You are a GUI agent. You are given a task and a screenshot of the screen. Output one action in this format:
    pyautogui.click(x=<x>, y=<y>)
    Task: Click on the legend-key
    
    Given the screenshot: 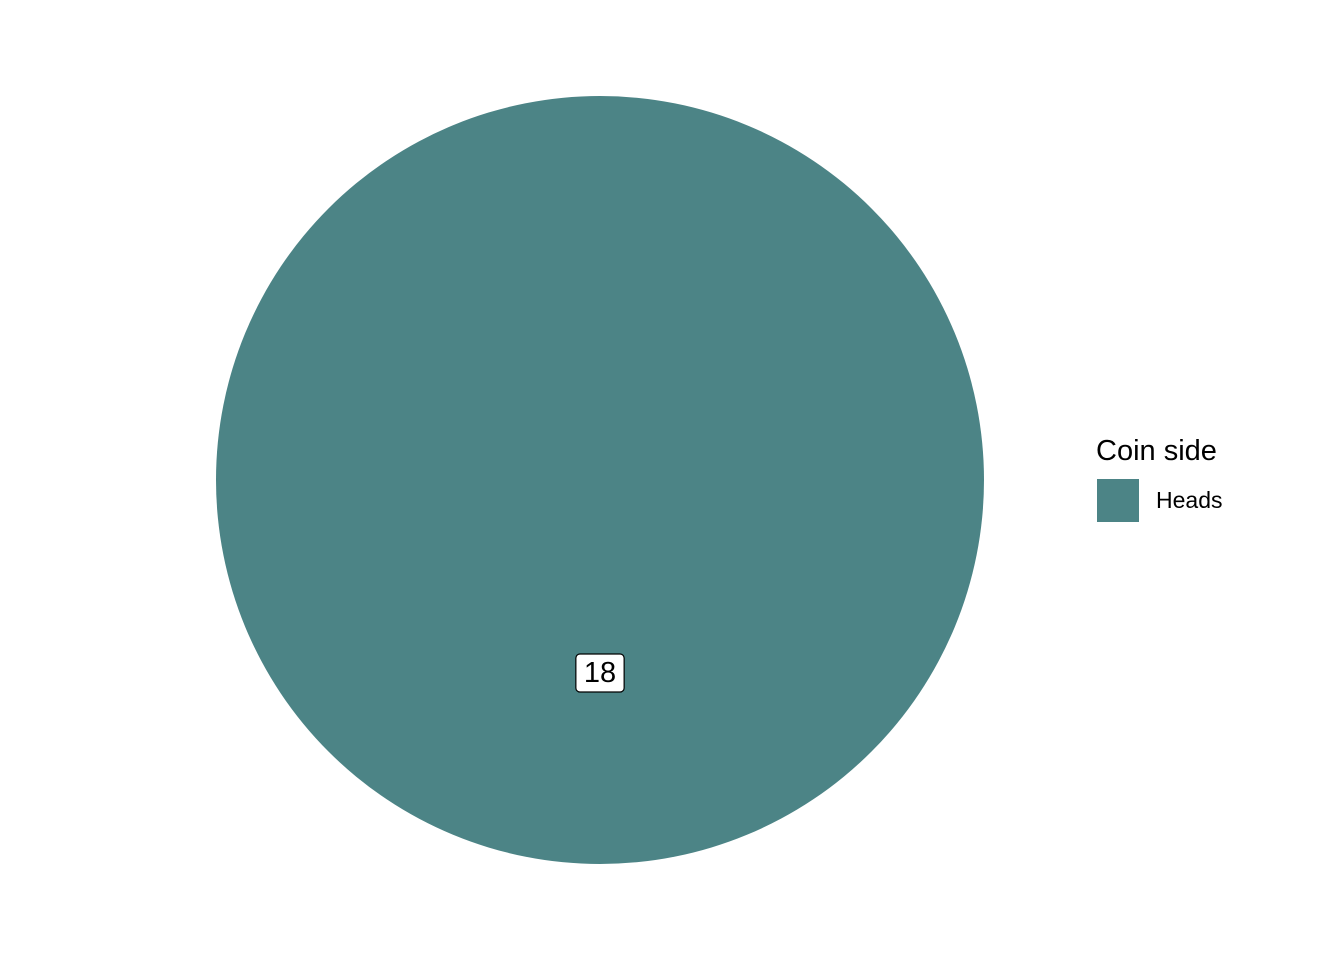 What is the action you would take?
    pyautogui.click(x=1118, y=500)
    